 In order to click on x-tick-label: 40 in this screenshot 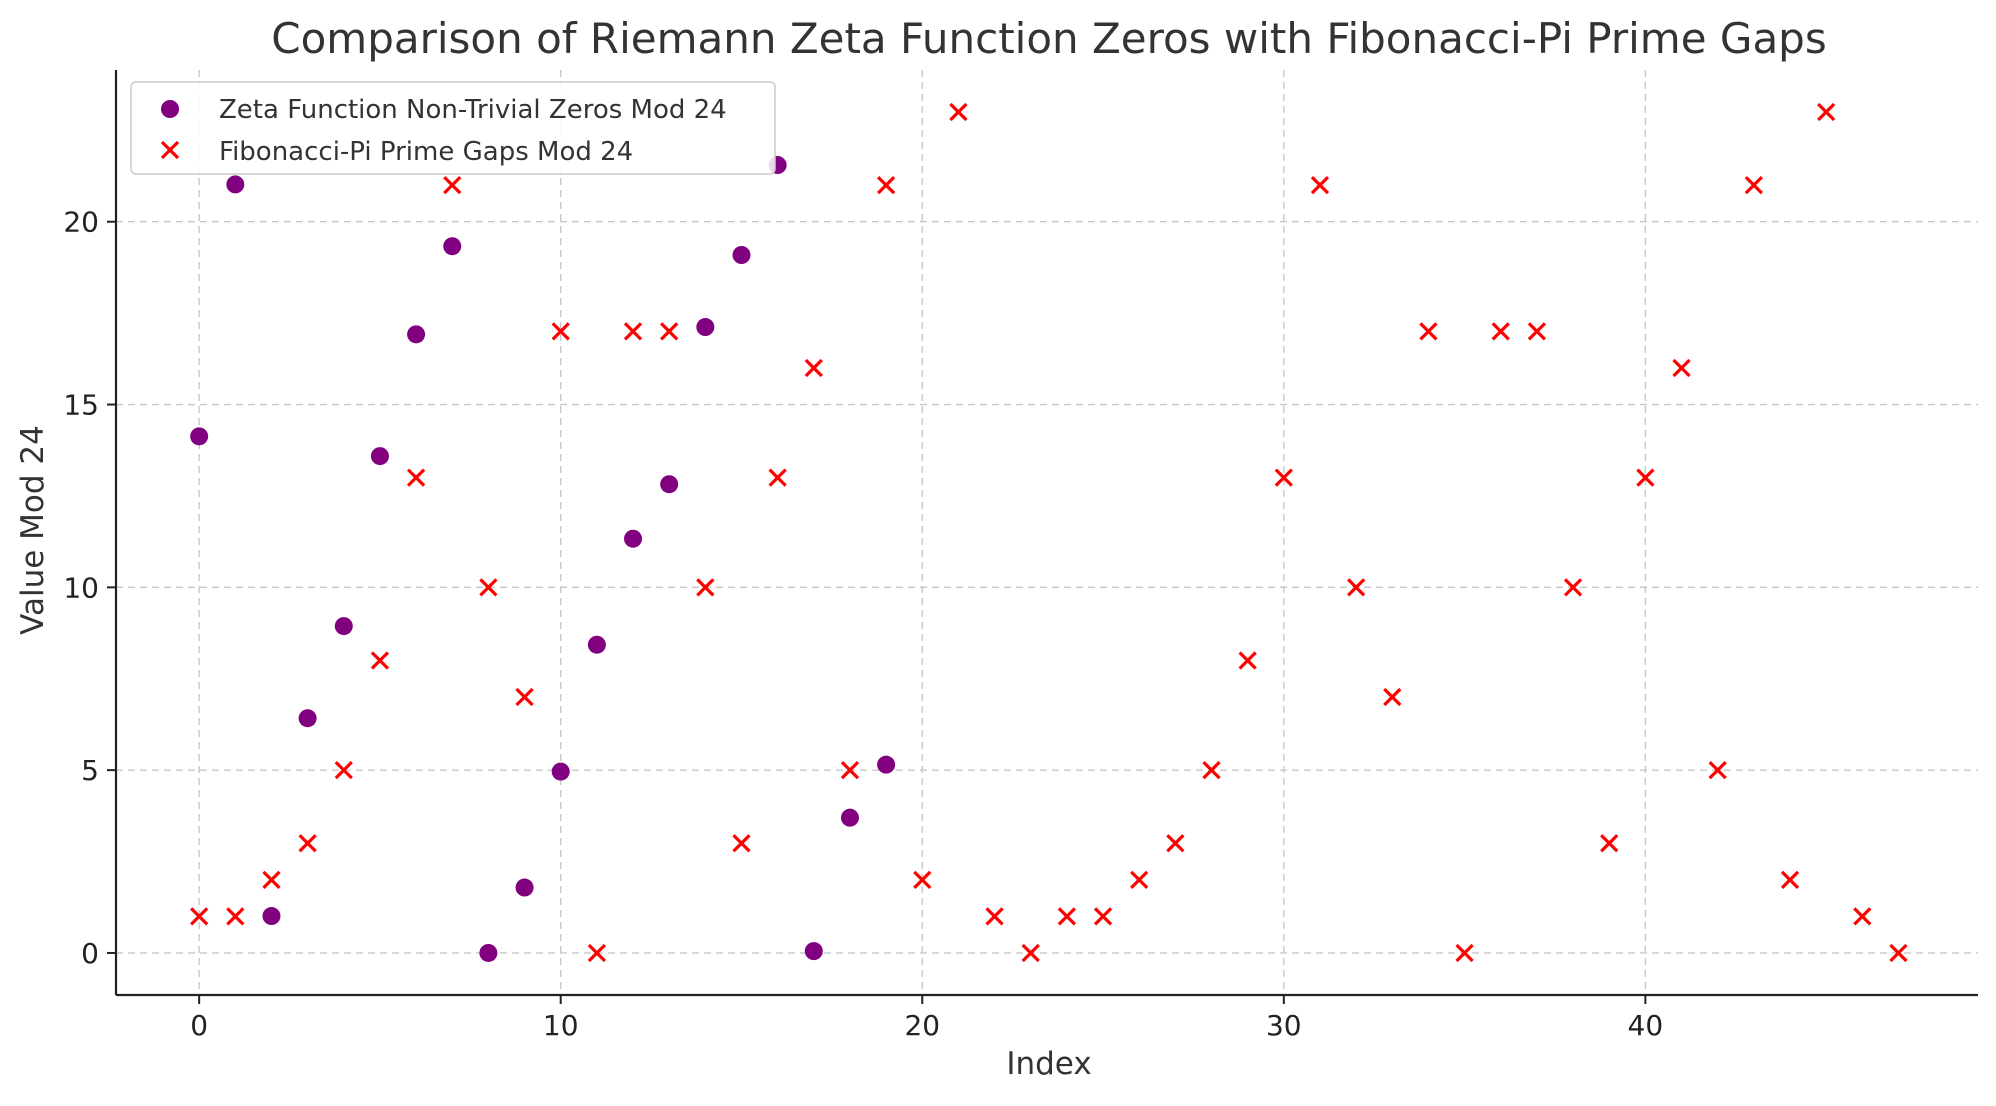, I will do `click(1646, 1025)`.